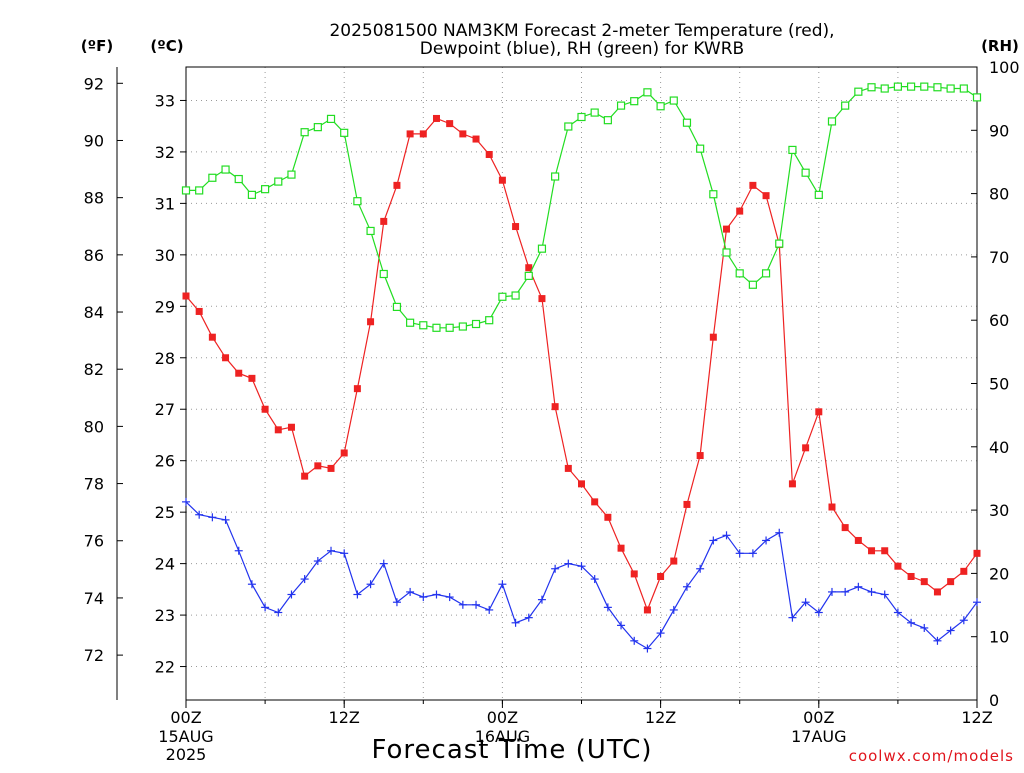 Image resolution: width=1024 pixels, height=773 pixels. Describe the element at coordinates (502, 736) in the screenshot. I see `x-tick-date-label: 16AUG` at that location.